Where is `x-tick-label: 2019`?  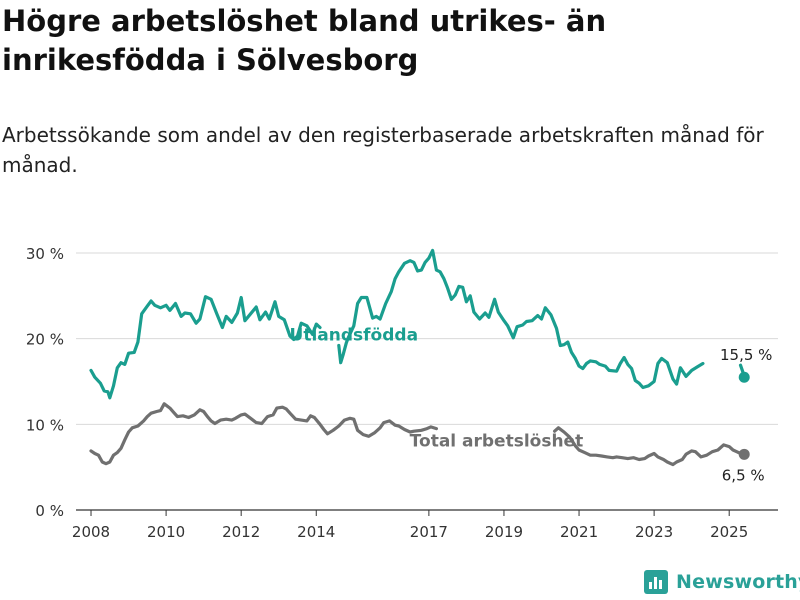 x-tick-label: 2019 is located at coordinates (504, 532).